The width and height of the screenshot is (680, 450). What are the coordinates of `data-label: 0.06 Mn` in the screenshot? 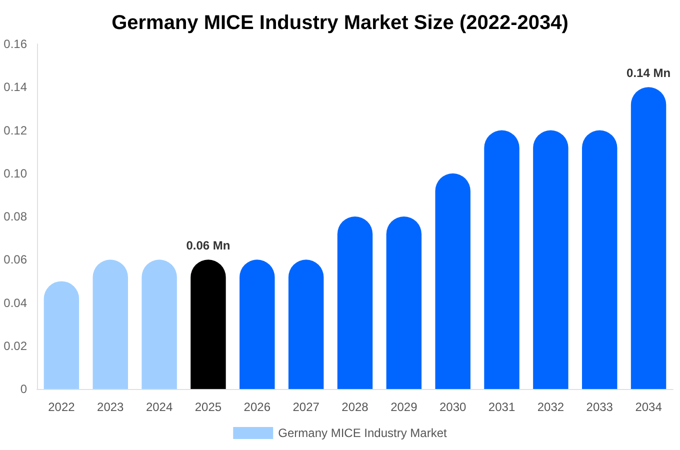 It's located at (208, 245).